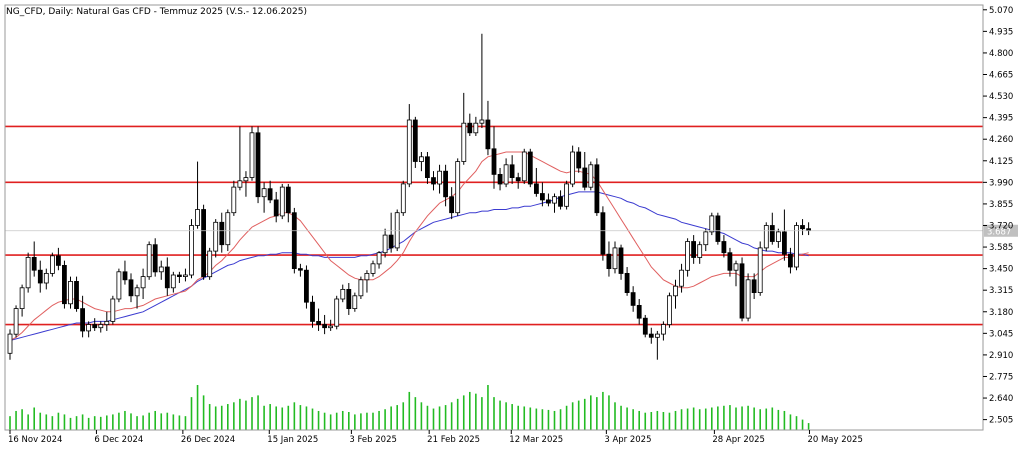 The height and width of the screenshot is (452, 1024). What do you see at coordinates (1001, 119) in the screenshot?
I see `y-tick-label: 4.395` at bounding box center [1001, 119].